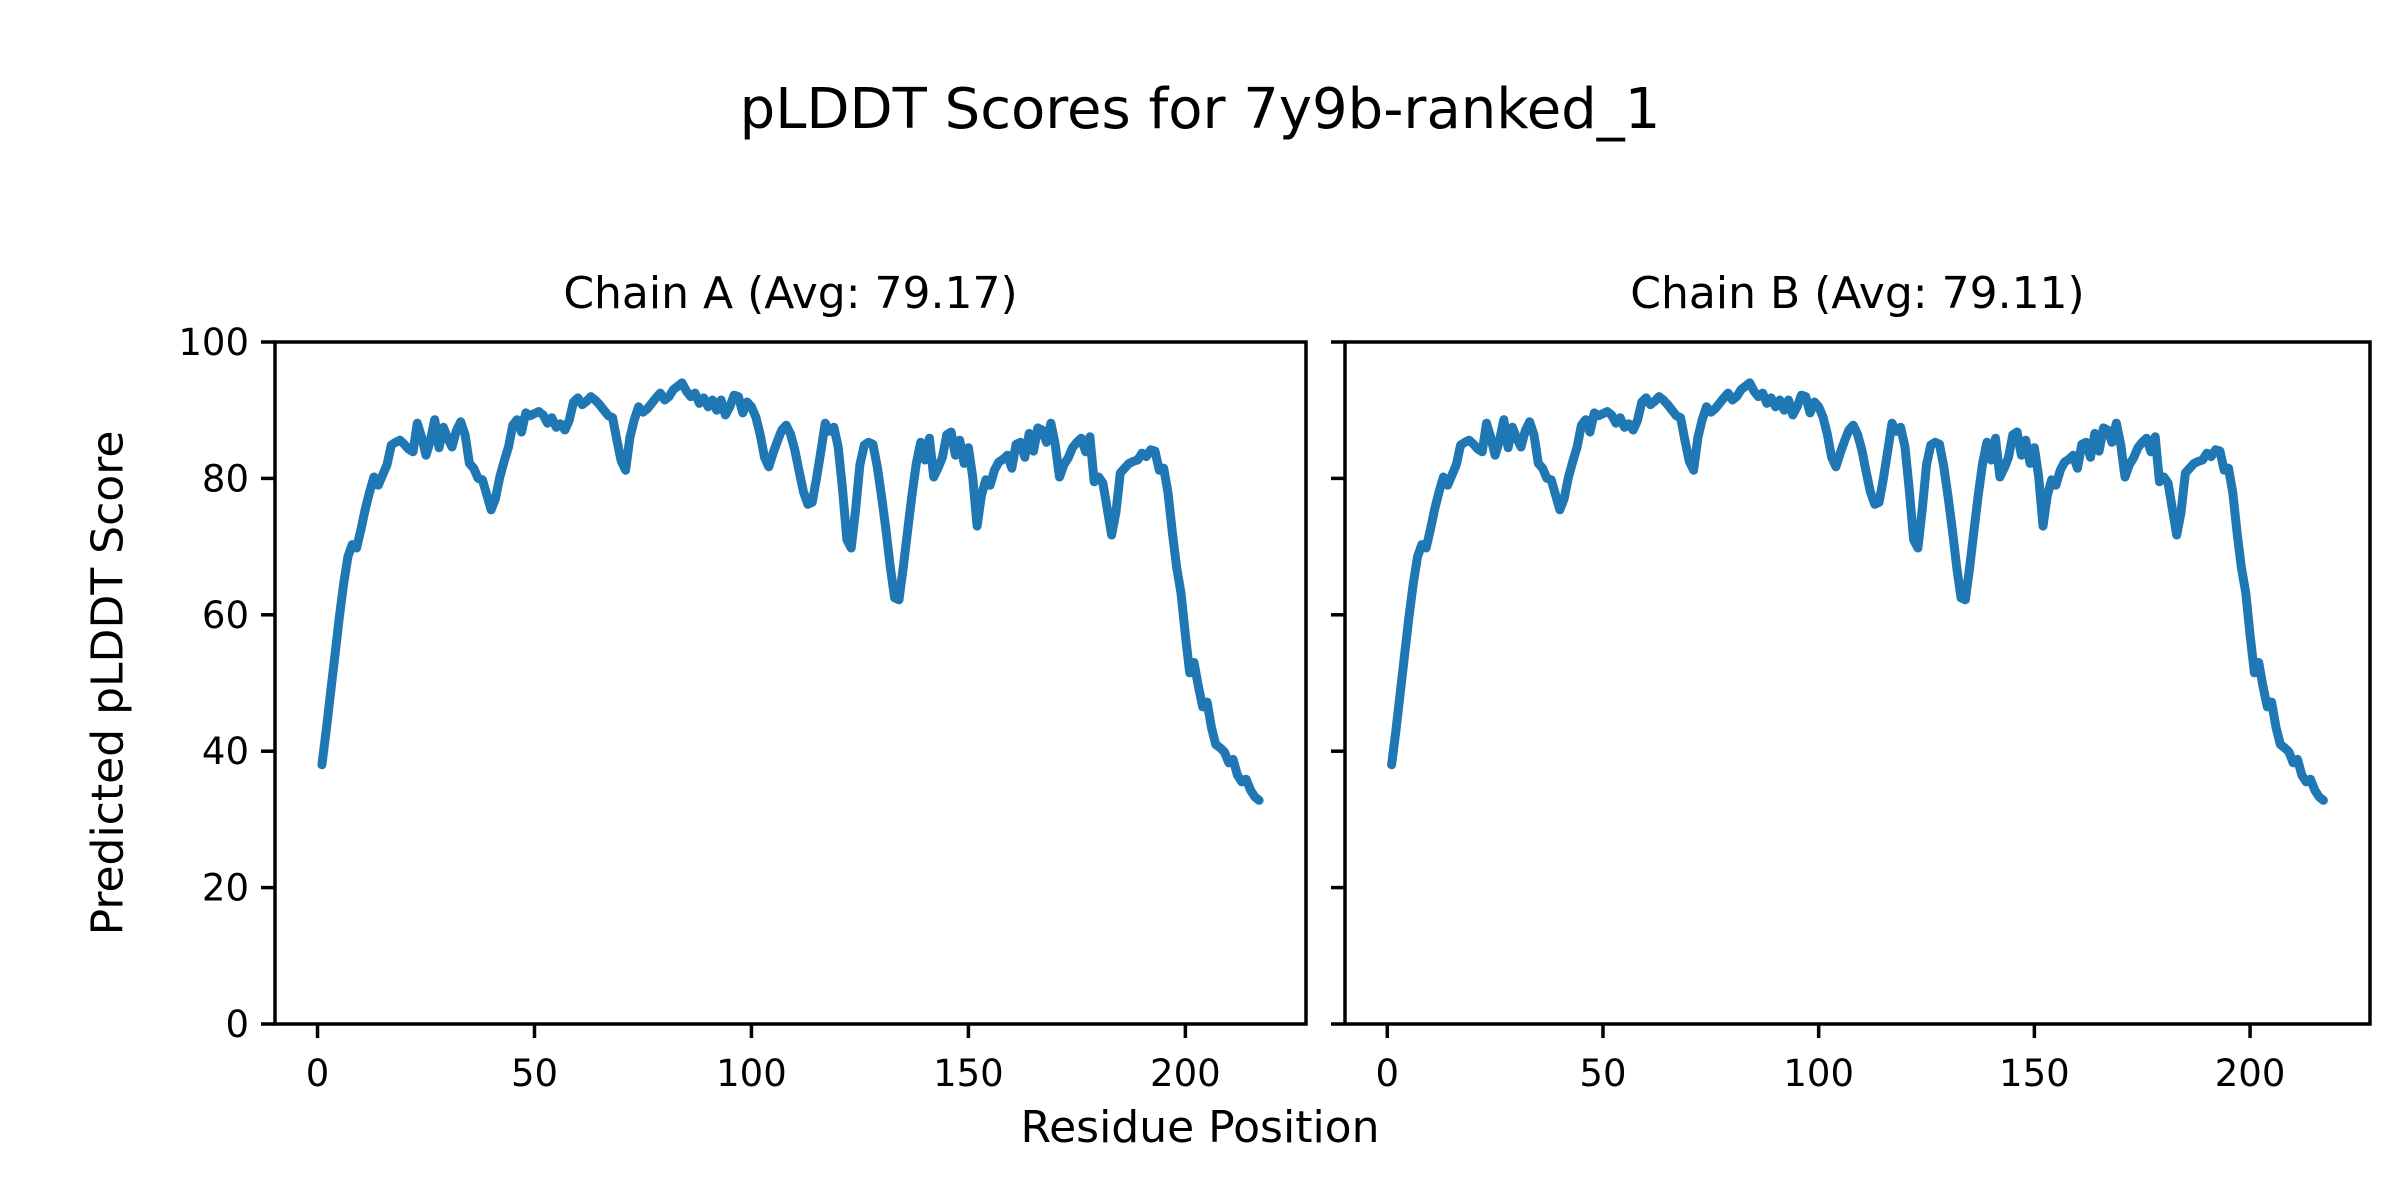  I want to click on y-tick-label: 40, so click(225, 751).